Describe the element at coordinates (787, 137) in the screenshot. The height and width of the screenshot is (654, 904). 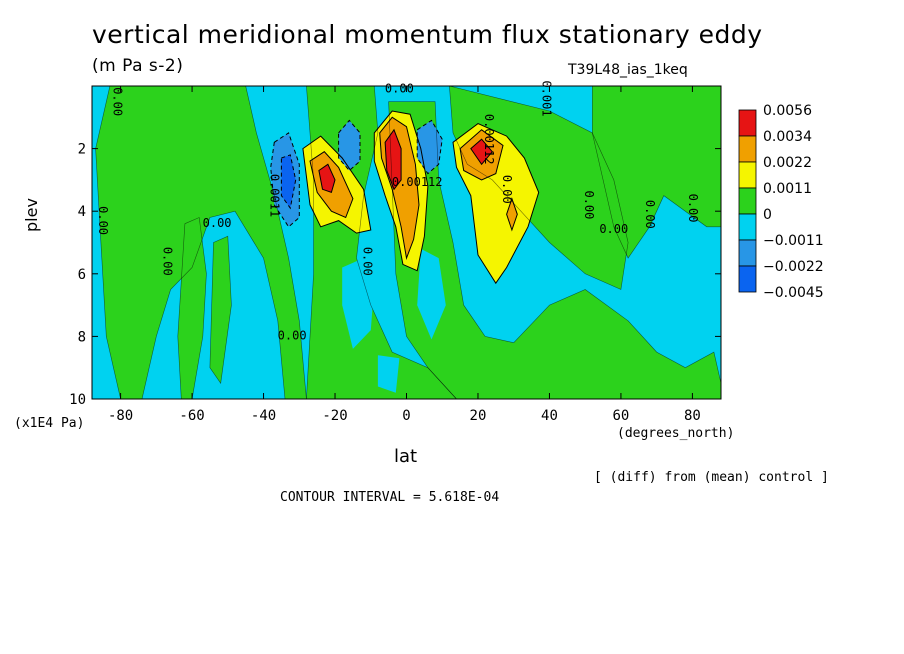
I see `colorbar-label: 0.0034` at that location.